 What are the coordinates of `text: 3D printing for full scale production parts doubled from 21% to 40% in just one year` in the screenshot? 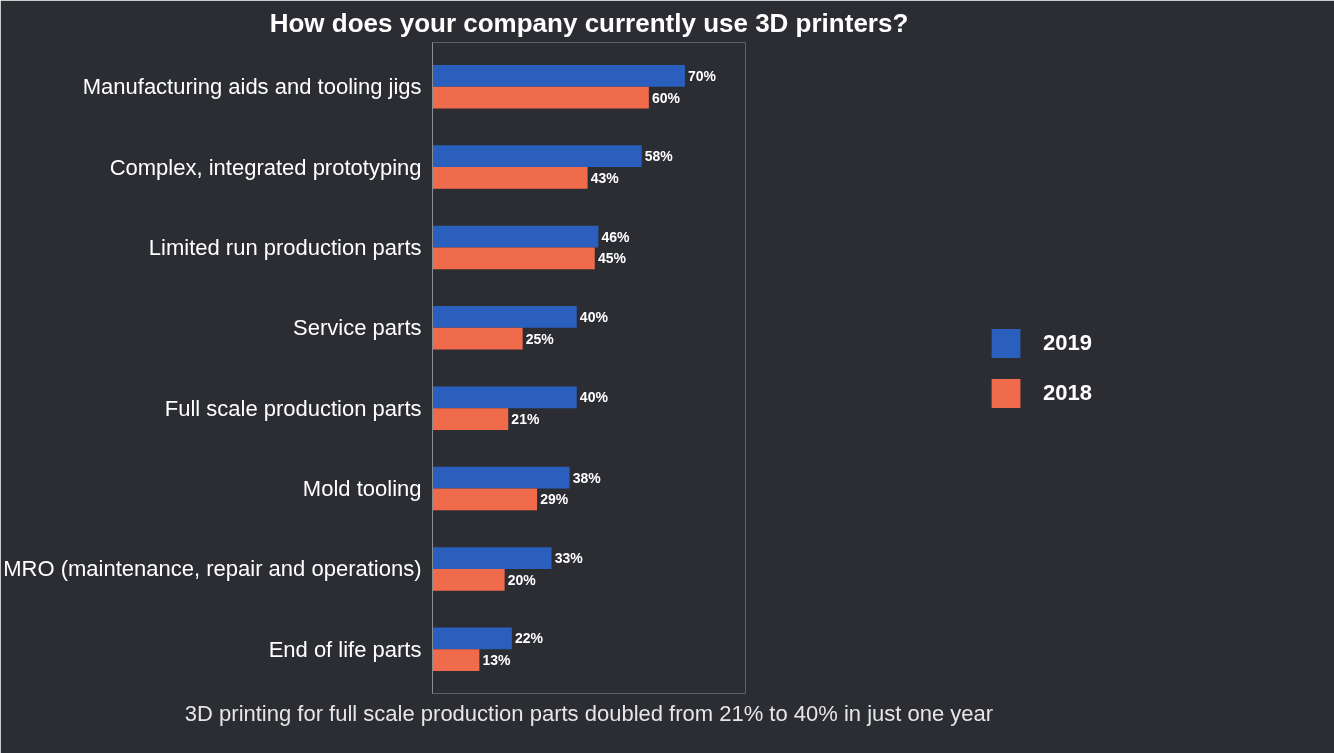 It's located at (589, 713).